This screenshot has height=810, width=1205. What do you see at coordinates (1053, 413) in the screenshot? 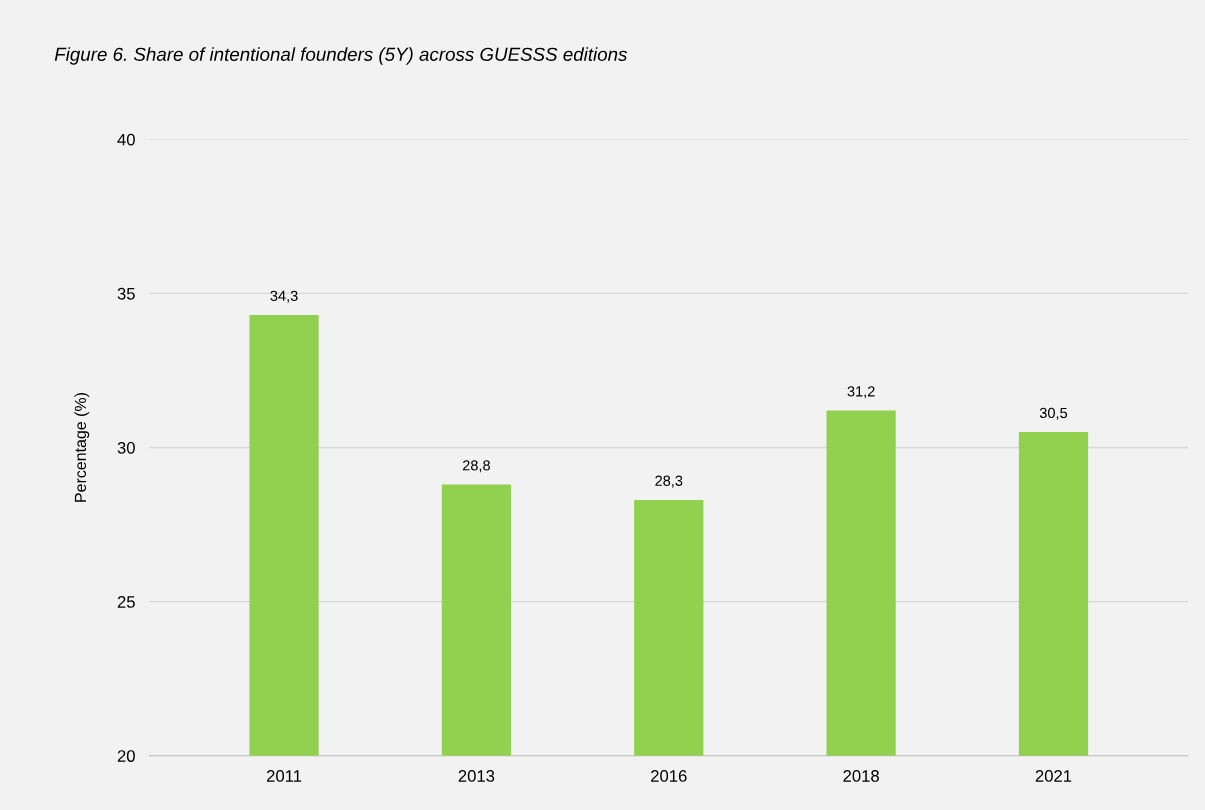
I see `data-label: 30,5` at bounding box center [1053, 413].